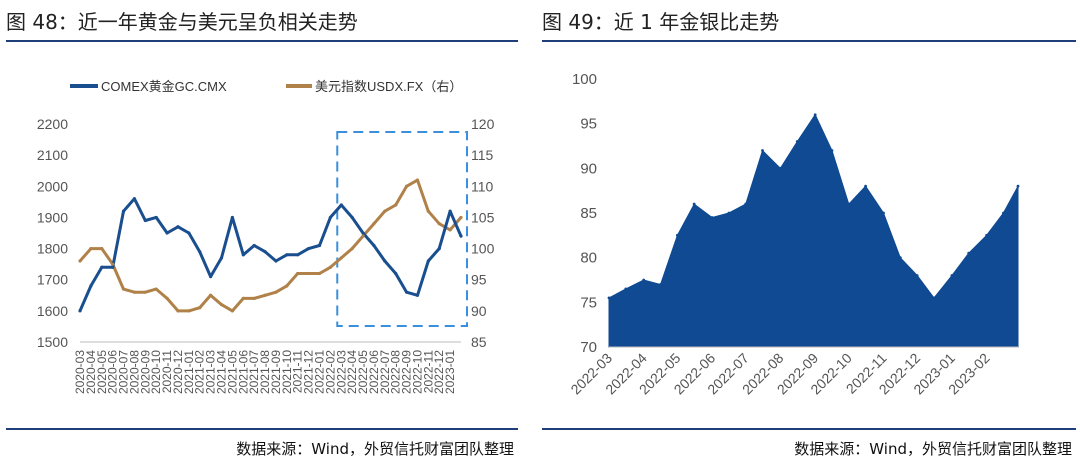 This screenshot has height=474, width=1080. What do you see at coordinates (52, 249) in the screenshot?
I see `y-left-tick-label: 1800` at bounding box center [52, 249].